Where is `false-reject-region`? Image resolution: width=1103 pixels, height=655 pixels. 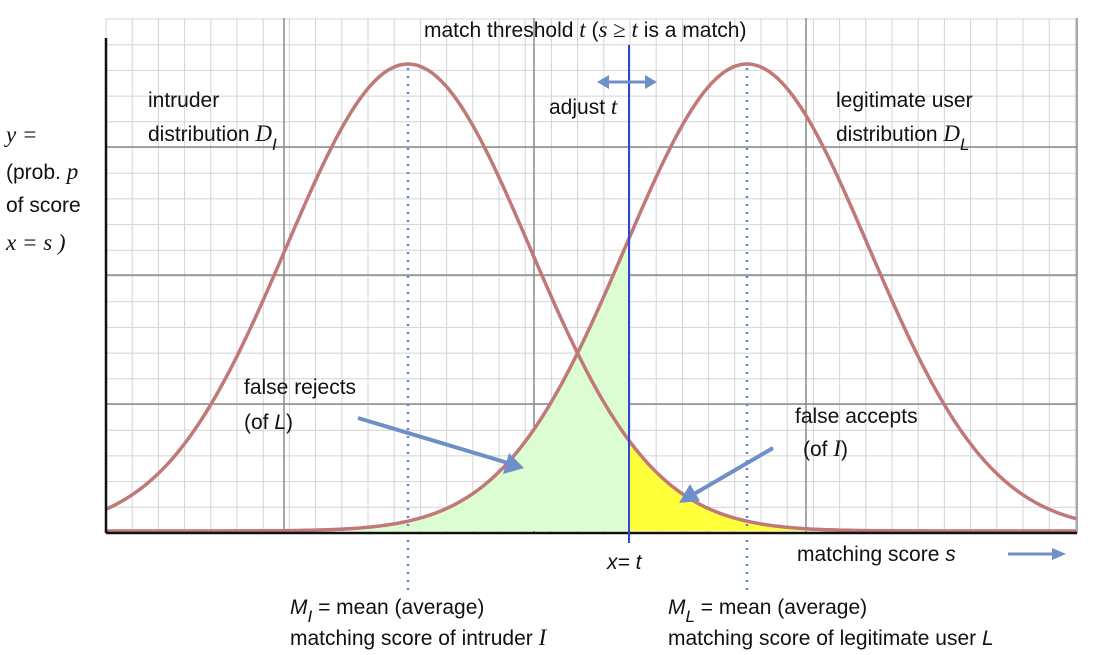 false-reject-region is located at coordinates (464, 386).